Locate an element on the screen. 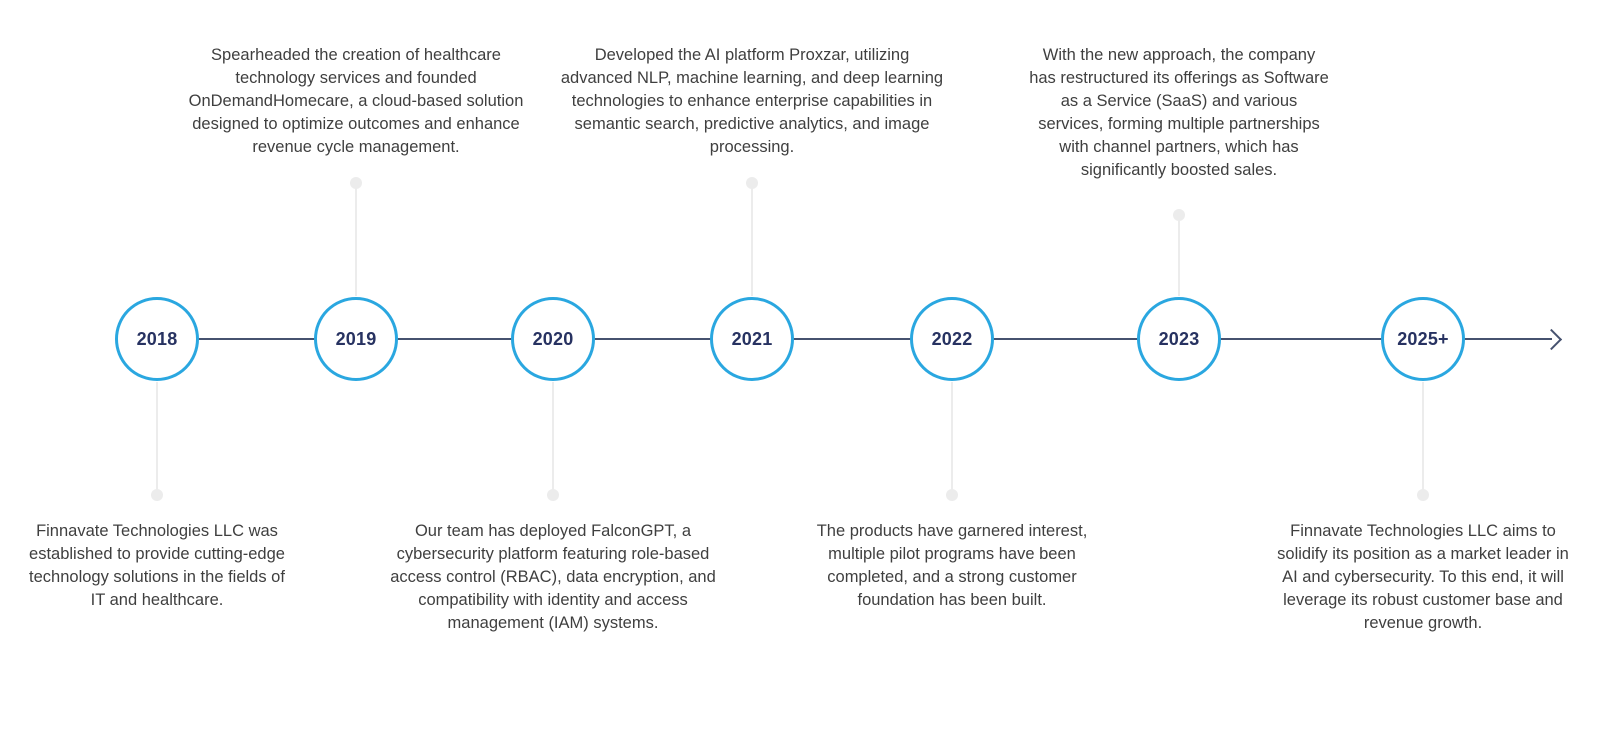  year-label: 2020 is located at coordinates (553, 338).